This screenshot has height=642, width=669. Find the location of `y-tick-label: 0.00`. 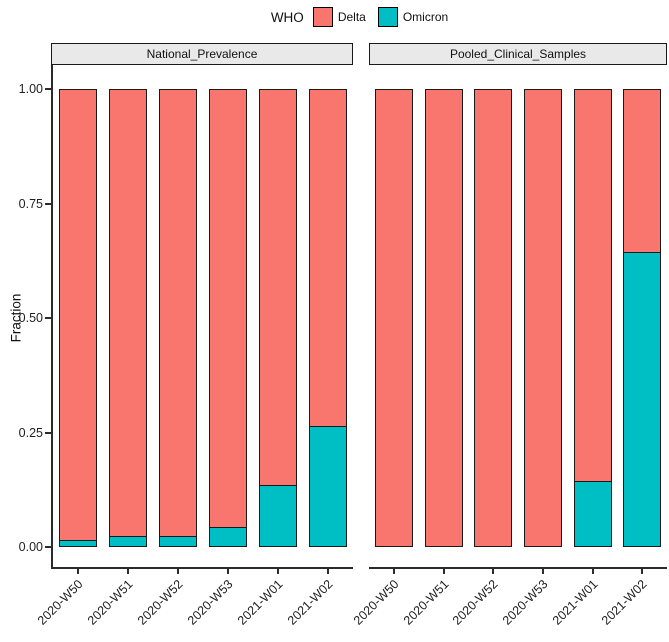

y-tick-label: 0.00 is located at coordinates (30, 547).